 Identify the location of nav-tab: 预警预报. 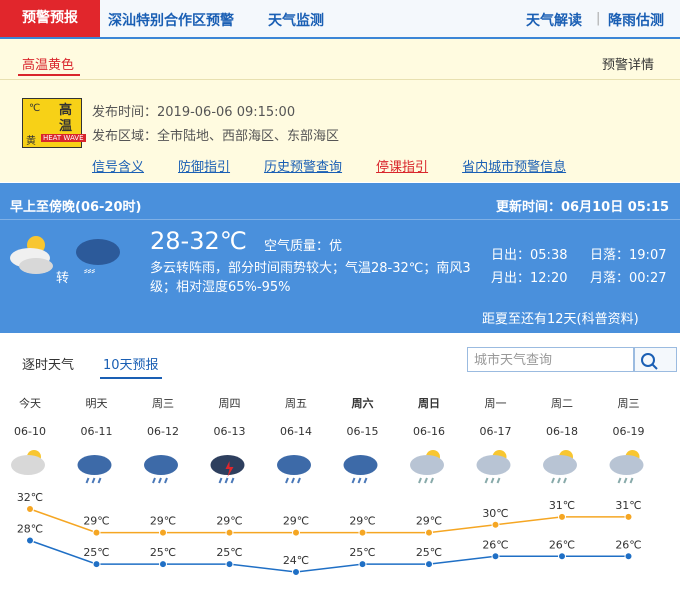
(50, 18).